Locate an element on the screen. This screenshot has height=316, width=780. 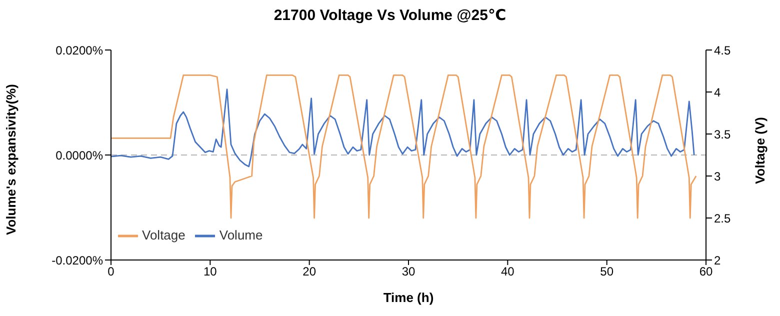
y2-tick-label: 4.5 is located at coordinates (723, 50).